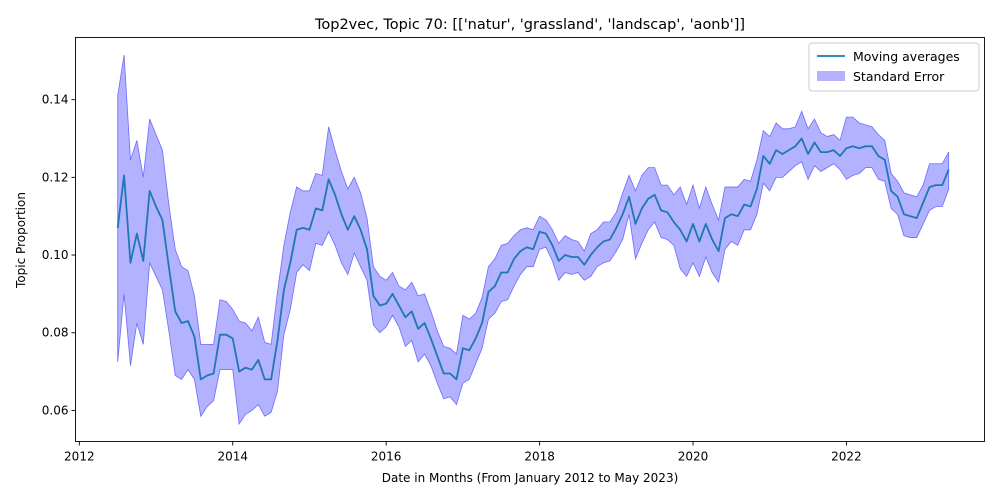 The width and height of the screenshot is (1000, 500). Describe the element at coordinates (55, 177) in the screenshot. I see `y-tick-label-0.12: 0.12` at that location.